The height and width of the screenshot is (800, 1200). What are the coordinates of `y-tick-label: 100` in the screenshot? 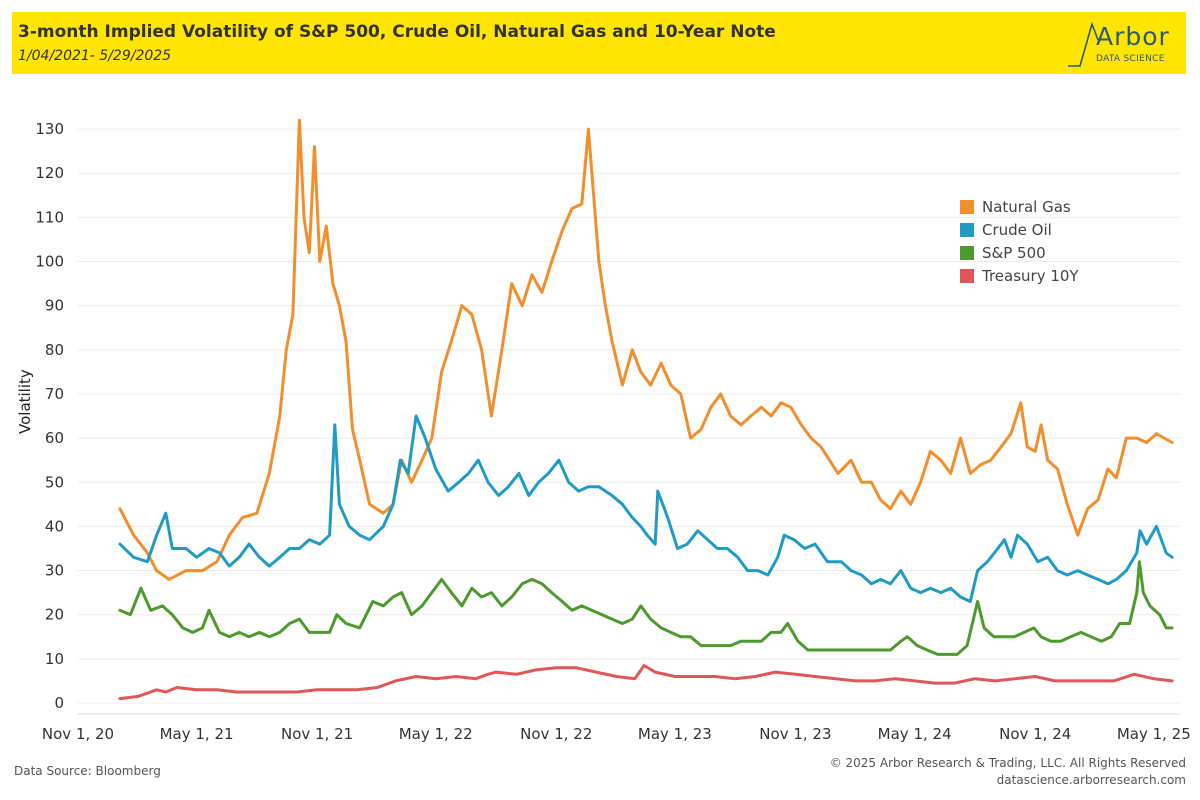 It's located at (49, 262).